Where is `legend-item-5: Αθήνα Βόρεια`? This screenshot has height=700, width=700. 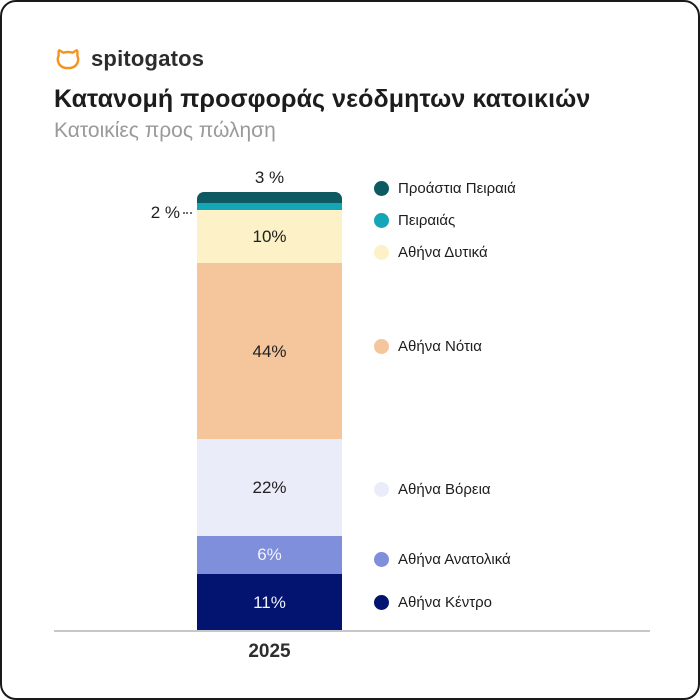 legend-item-5: Αθήνα Βόρεια is located at coordinates (432, 489).